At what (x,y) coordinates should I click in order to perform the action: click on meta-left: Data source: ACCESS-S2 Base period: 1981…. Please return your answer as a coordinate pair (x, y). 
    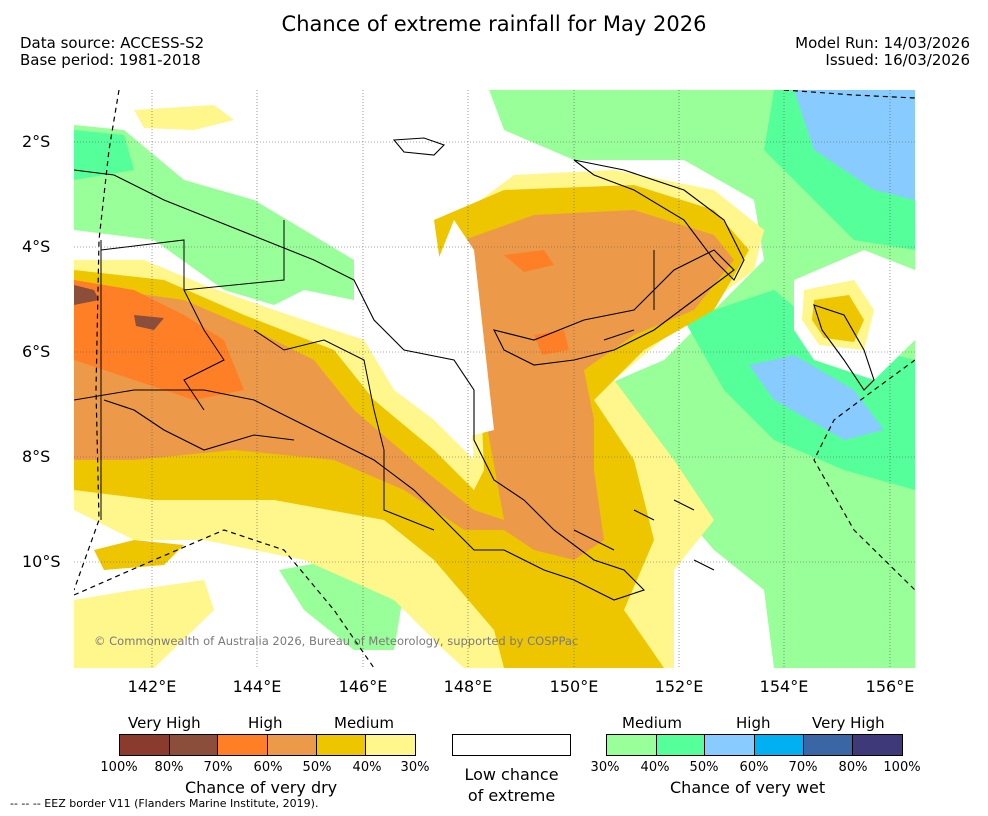
    Looking at the image, I should click on (112, 52).